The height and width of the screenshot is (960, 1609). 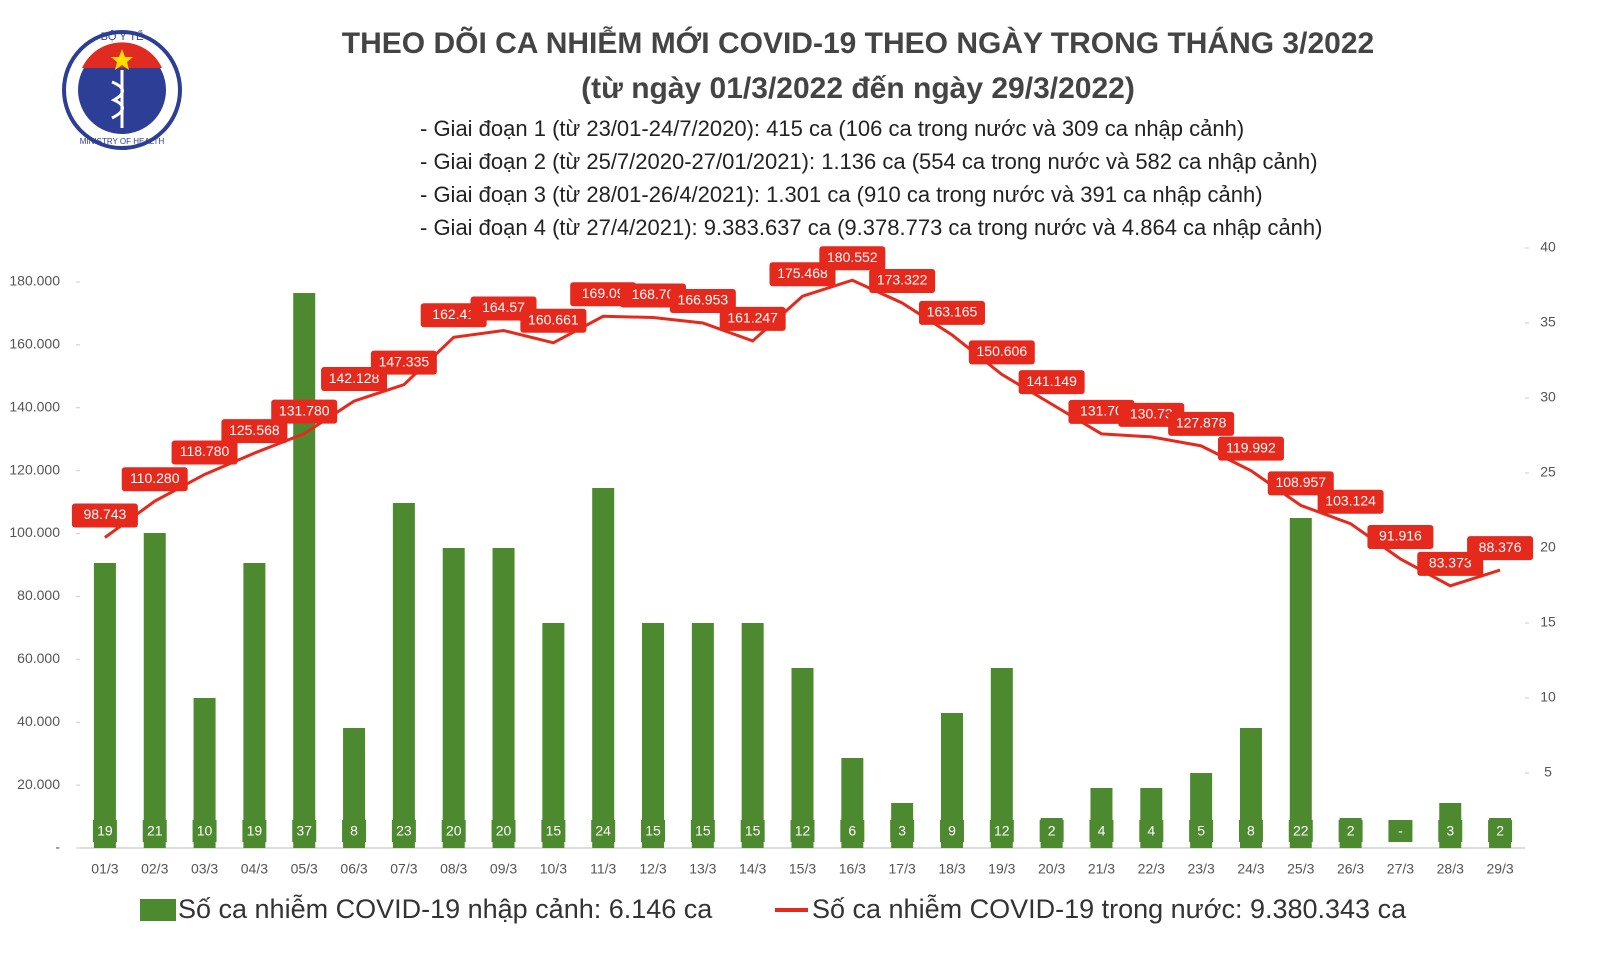 What do you see at coordinates (1051, 869) in the screenshot?
I see `x-tick-label: 20/3` at bounding box center [1051, 869].